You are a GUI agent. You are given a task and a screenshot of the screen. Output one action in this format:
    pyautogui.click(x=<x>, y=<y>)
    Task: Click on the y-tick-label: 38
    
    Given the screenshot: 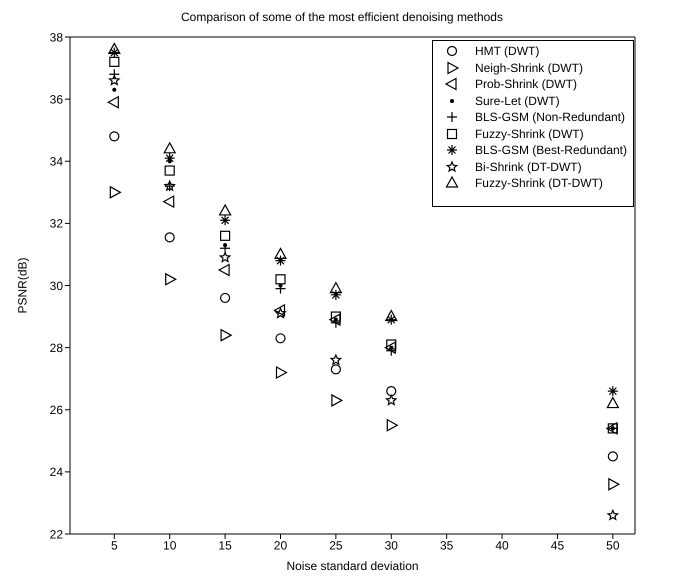 What is the action you would take?
    pyautogui.click(x=57, y=37)
    